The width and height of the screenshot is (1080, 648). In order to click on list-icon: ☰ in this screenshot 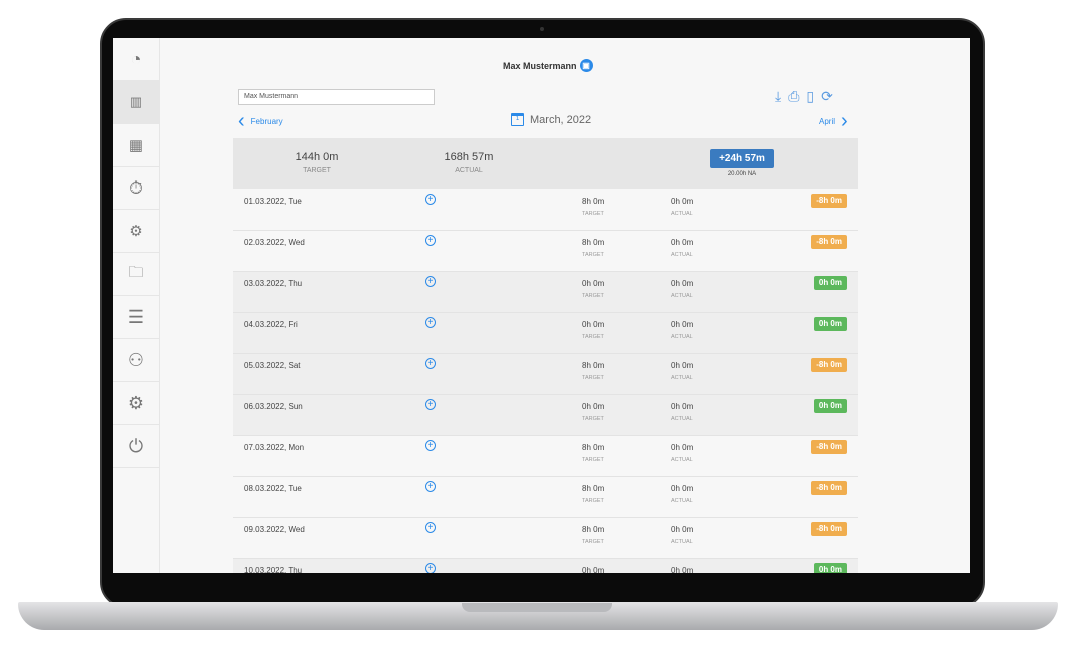, I will do `click(136, 316)`.